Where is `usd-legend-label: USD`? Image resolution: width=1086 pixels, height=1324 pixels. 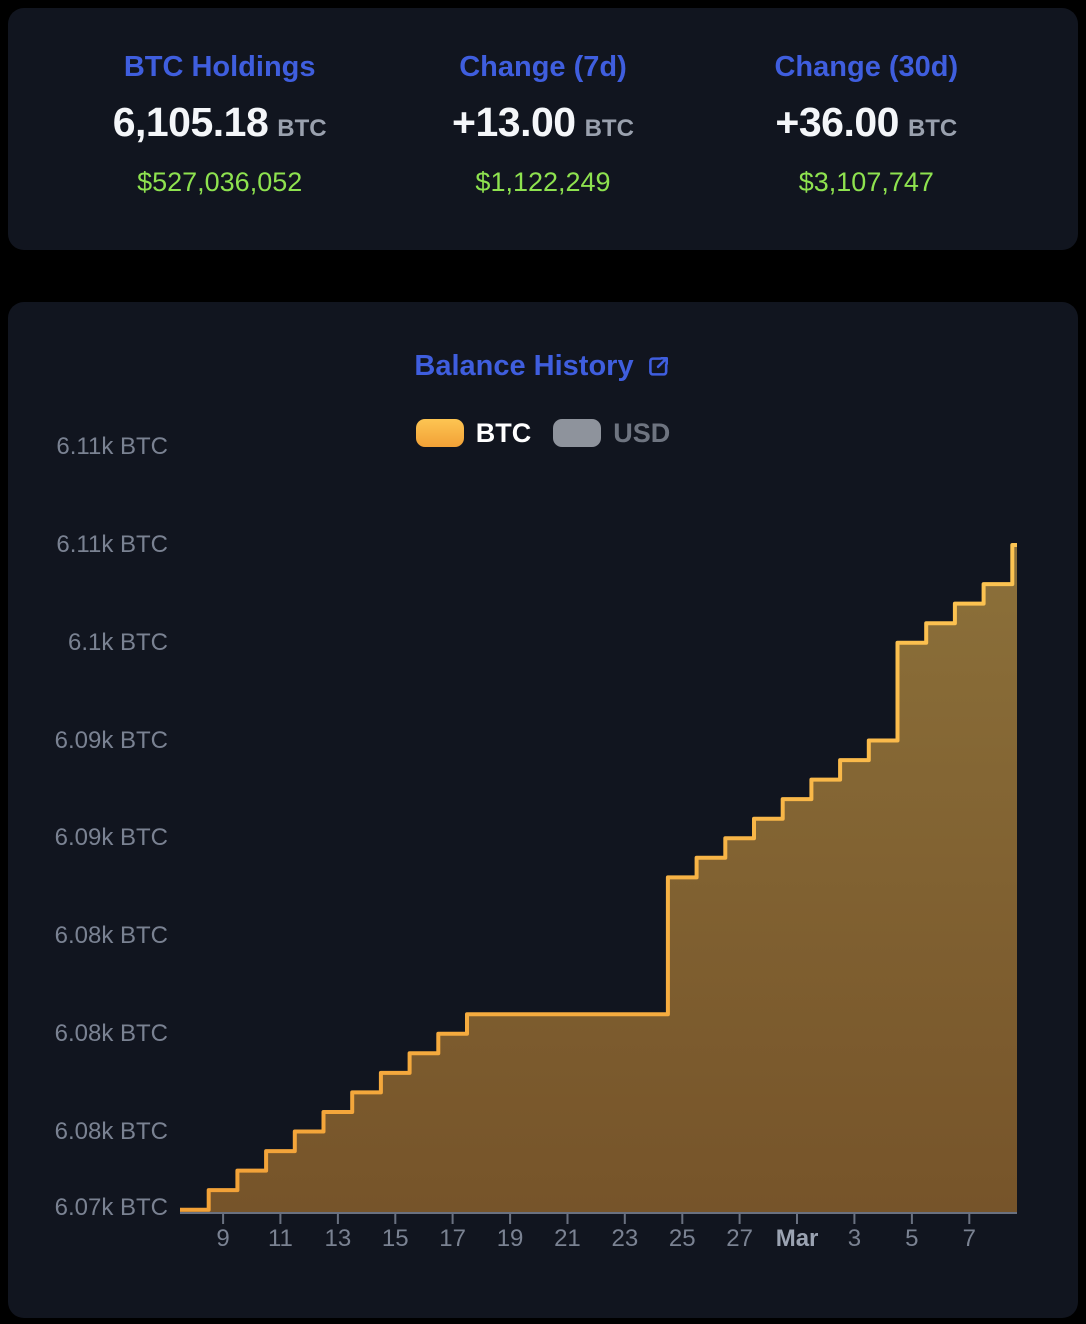 usd-legend-label: USD is located at coordinates (642, 433).